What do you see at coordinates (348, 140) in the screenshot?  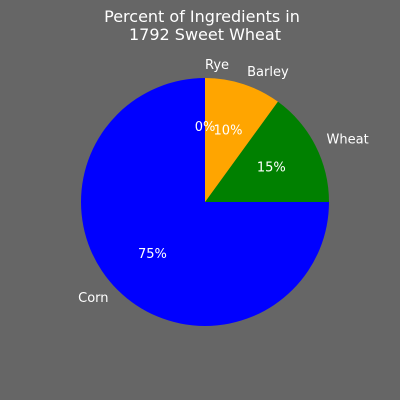 I see `pie-label-wheat: Wheat` at bounding box center [348, 140].